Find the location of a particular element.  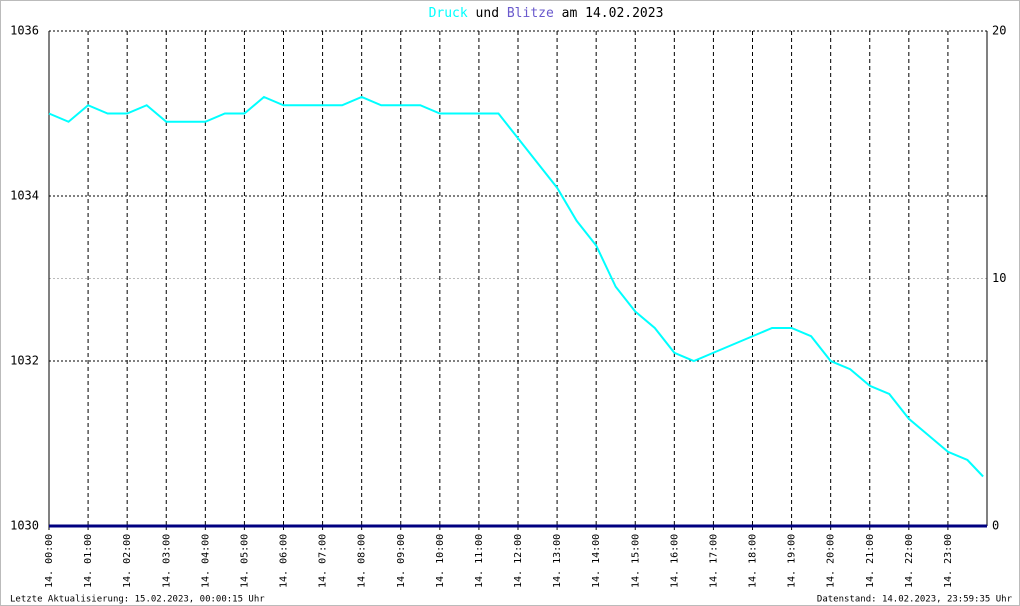

x-tick-label: 14. 11:00 is located at coordinates (479, 561).